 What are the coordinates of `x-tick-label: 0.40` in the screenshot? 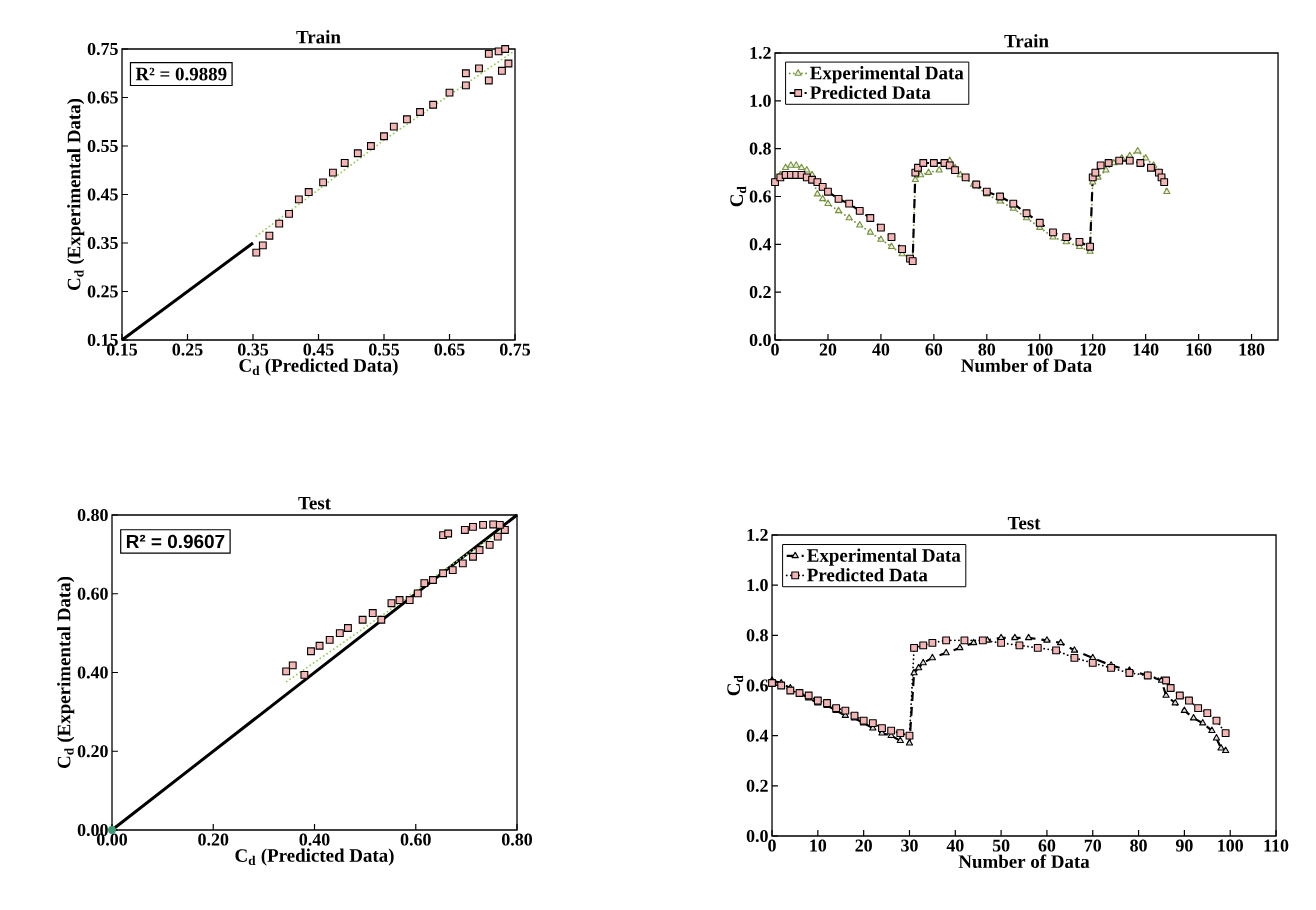 It's located at (314, 839).